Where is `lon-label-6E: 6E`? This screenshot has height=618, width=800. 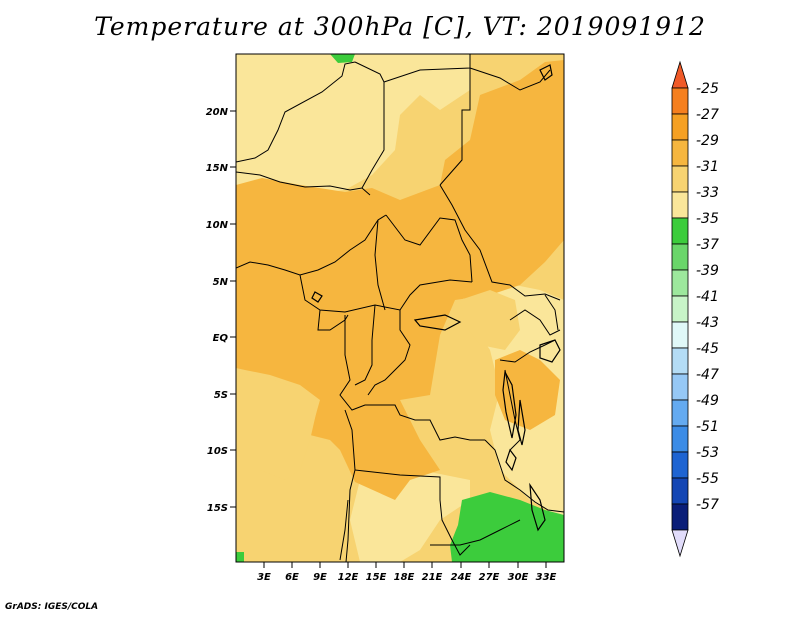 lon-label-6E: 6E is located at coordinates (292, 577).